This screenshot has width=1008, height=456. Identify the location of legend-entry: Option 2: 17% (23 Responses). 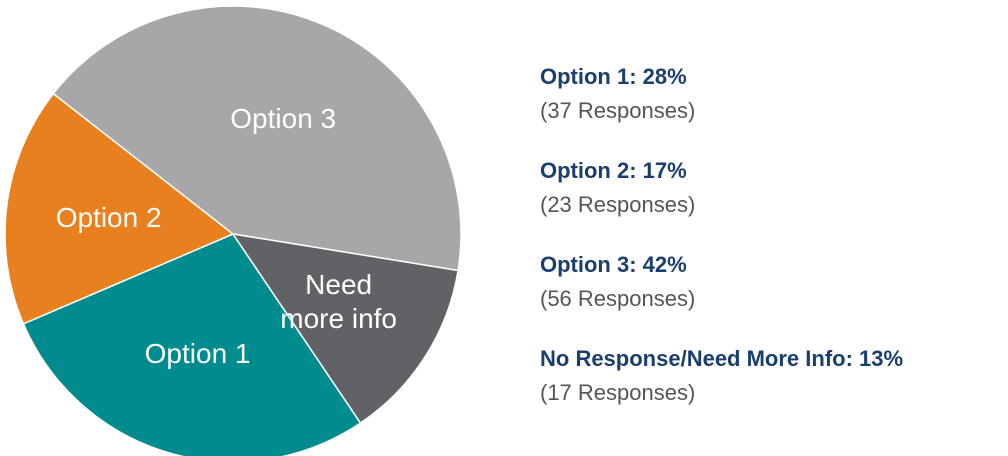
(721, 186).